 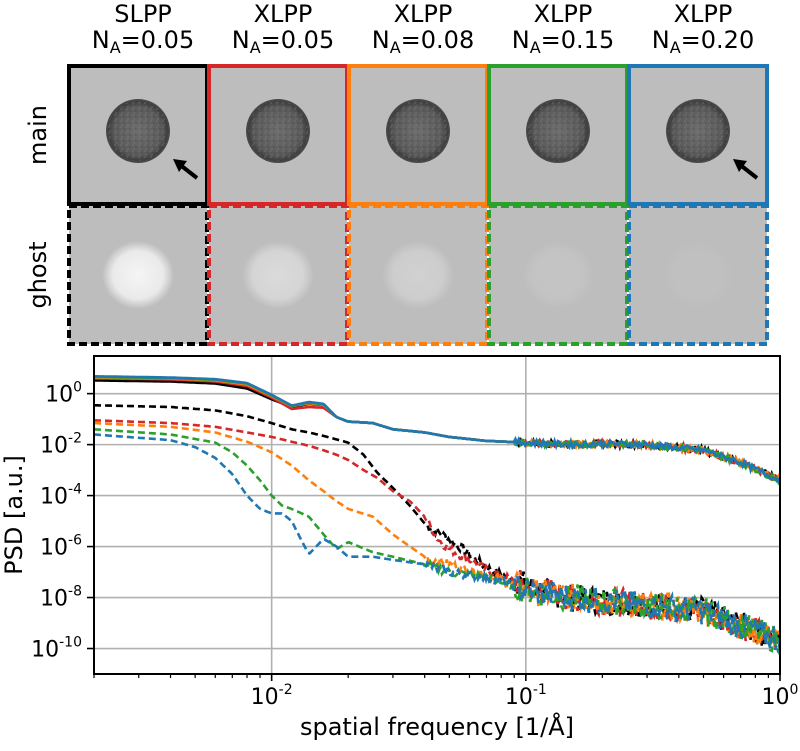 I want to click on y-tick-label: 10⁻⁶, so click(x=61, y=547).